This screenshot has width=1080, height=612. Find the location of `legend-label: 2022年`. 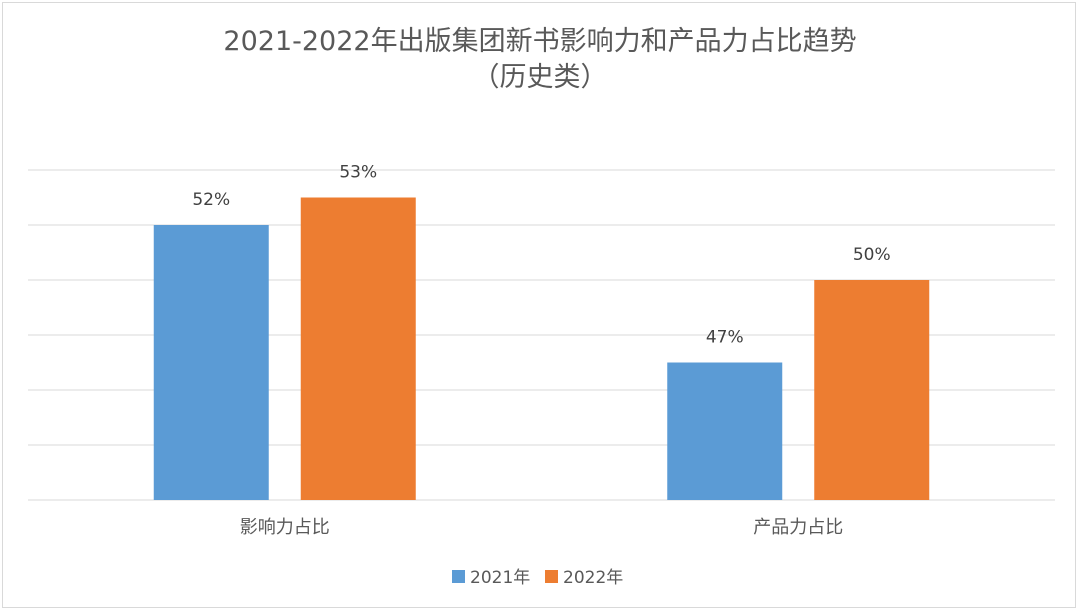

legend-label: 2022年 is located at coordinates (593, 578).